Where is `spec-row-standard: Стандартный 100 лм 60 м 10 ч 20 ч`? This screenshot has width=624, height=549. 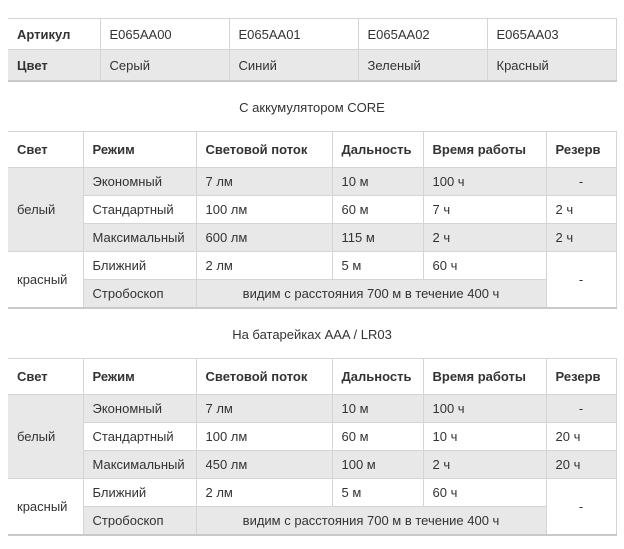 spec-row-standard: Стандартный 100 лм 60 м 10 ч 20 ч is located at coordinates (312, 436).